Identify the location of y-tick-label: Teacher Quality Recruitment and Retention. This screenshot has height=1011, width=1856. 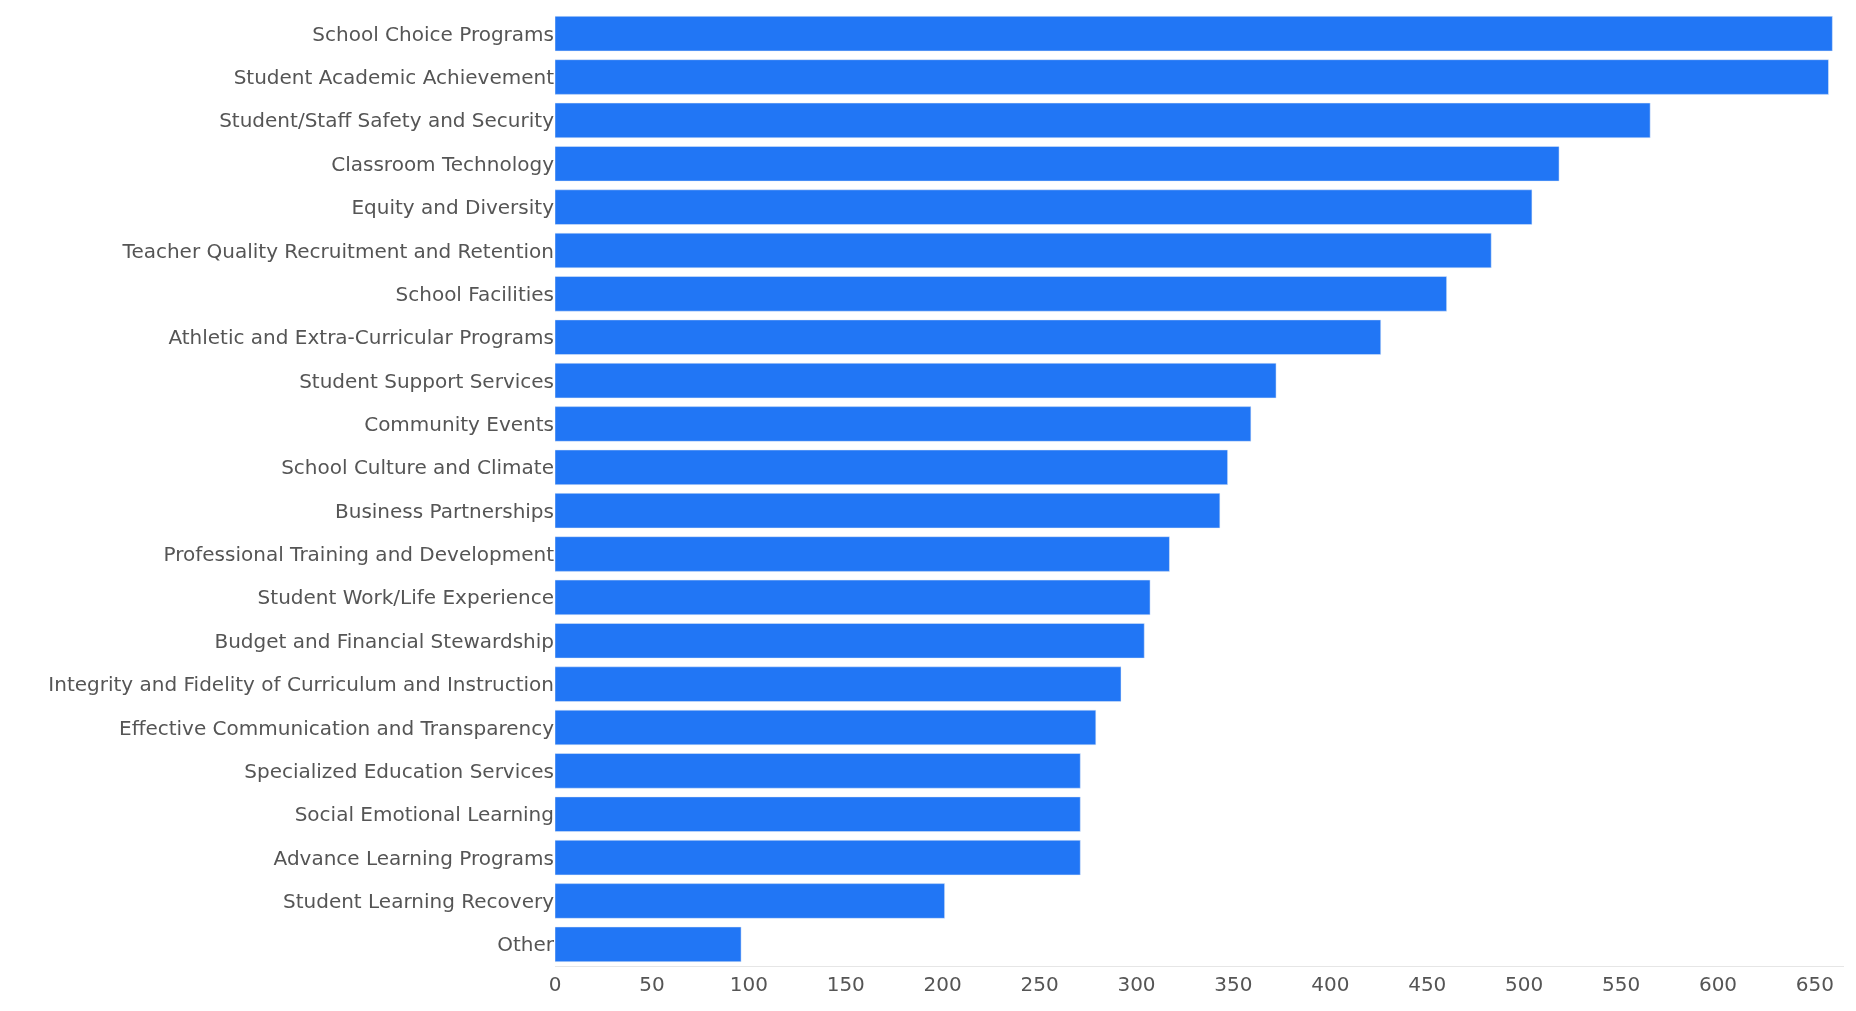
(337, 250).